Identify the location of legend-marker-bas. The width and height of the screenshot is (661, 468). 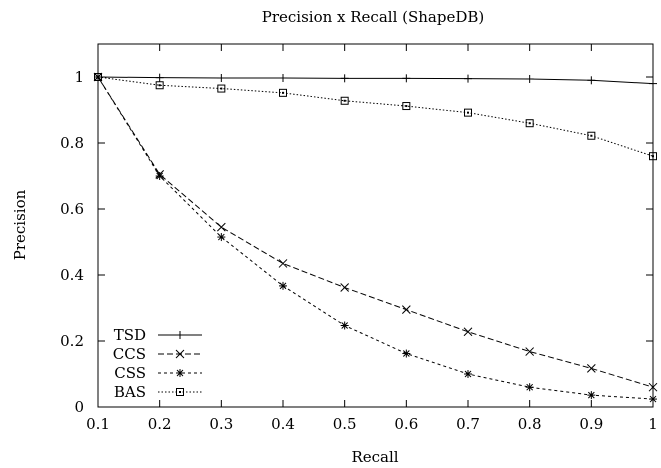
(180, 392).